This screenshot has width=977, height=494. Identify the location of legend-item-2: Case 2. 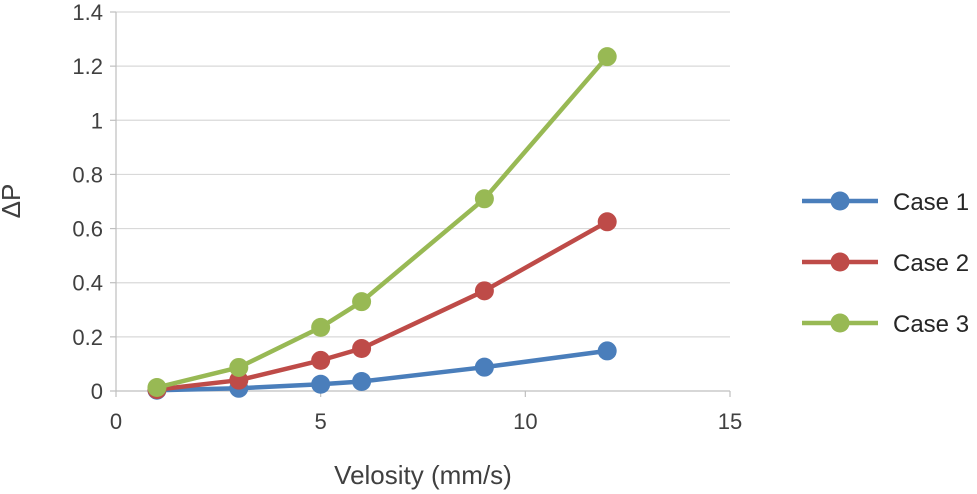
(885, 263).